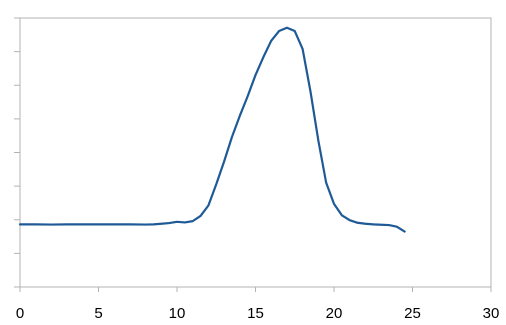 The height and width of the screenshot is (325, 506). What do you see at coordinates (412, 313) in the screenshot?
I see `x-tick-label: 25` at bounding box center [412, 313].